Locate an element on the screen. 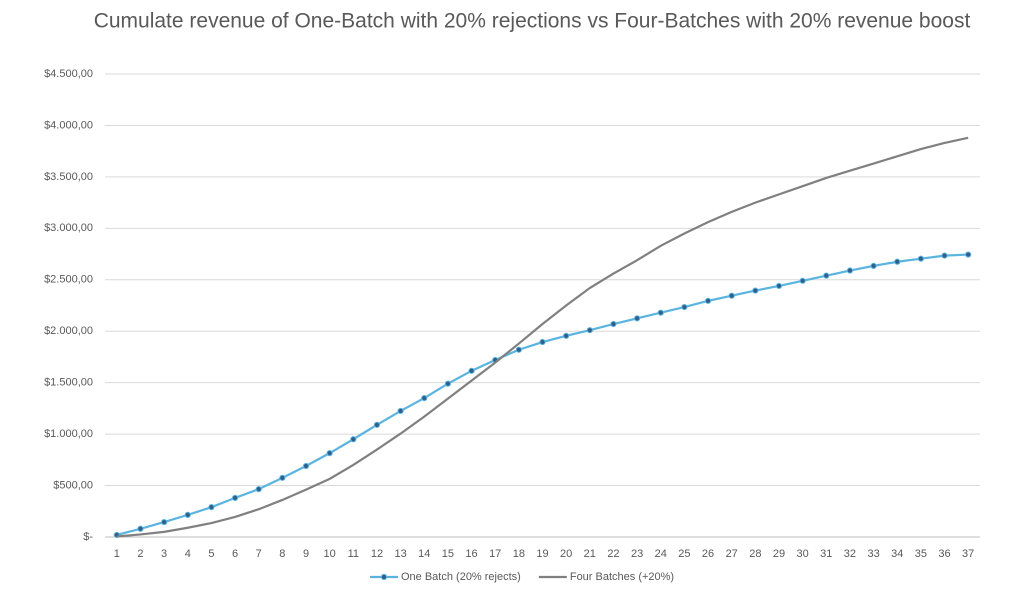 This screenshot has height=615, width=1024. x-tick-label: 34 is located at coordinates (897, 554).